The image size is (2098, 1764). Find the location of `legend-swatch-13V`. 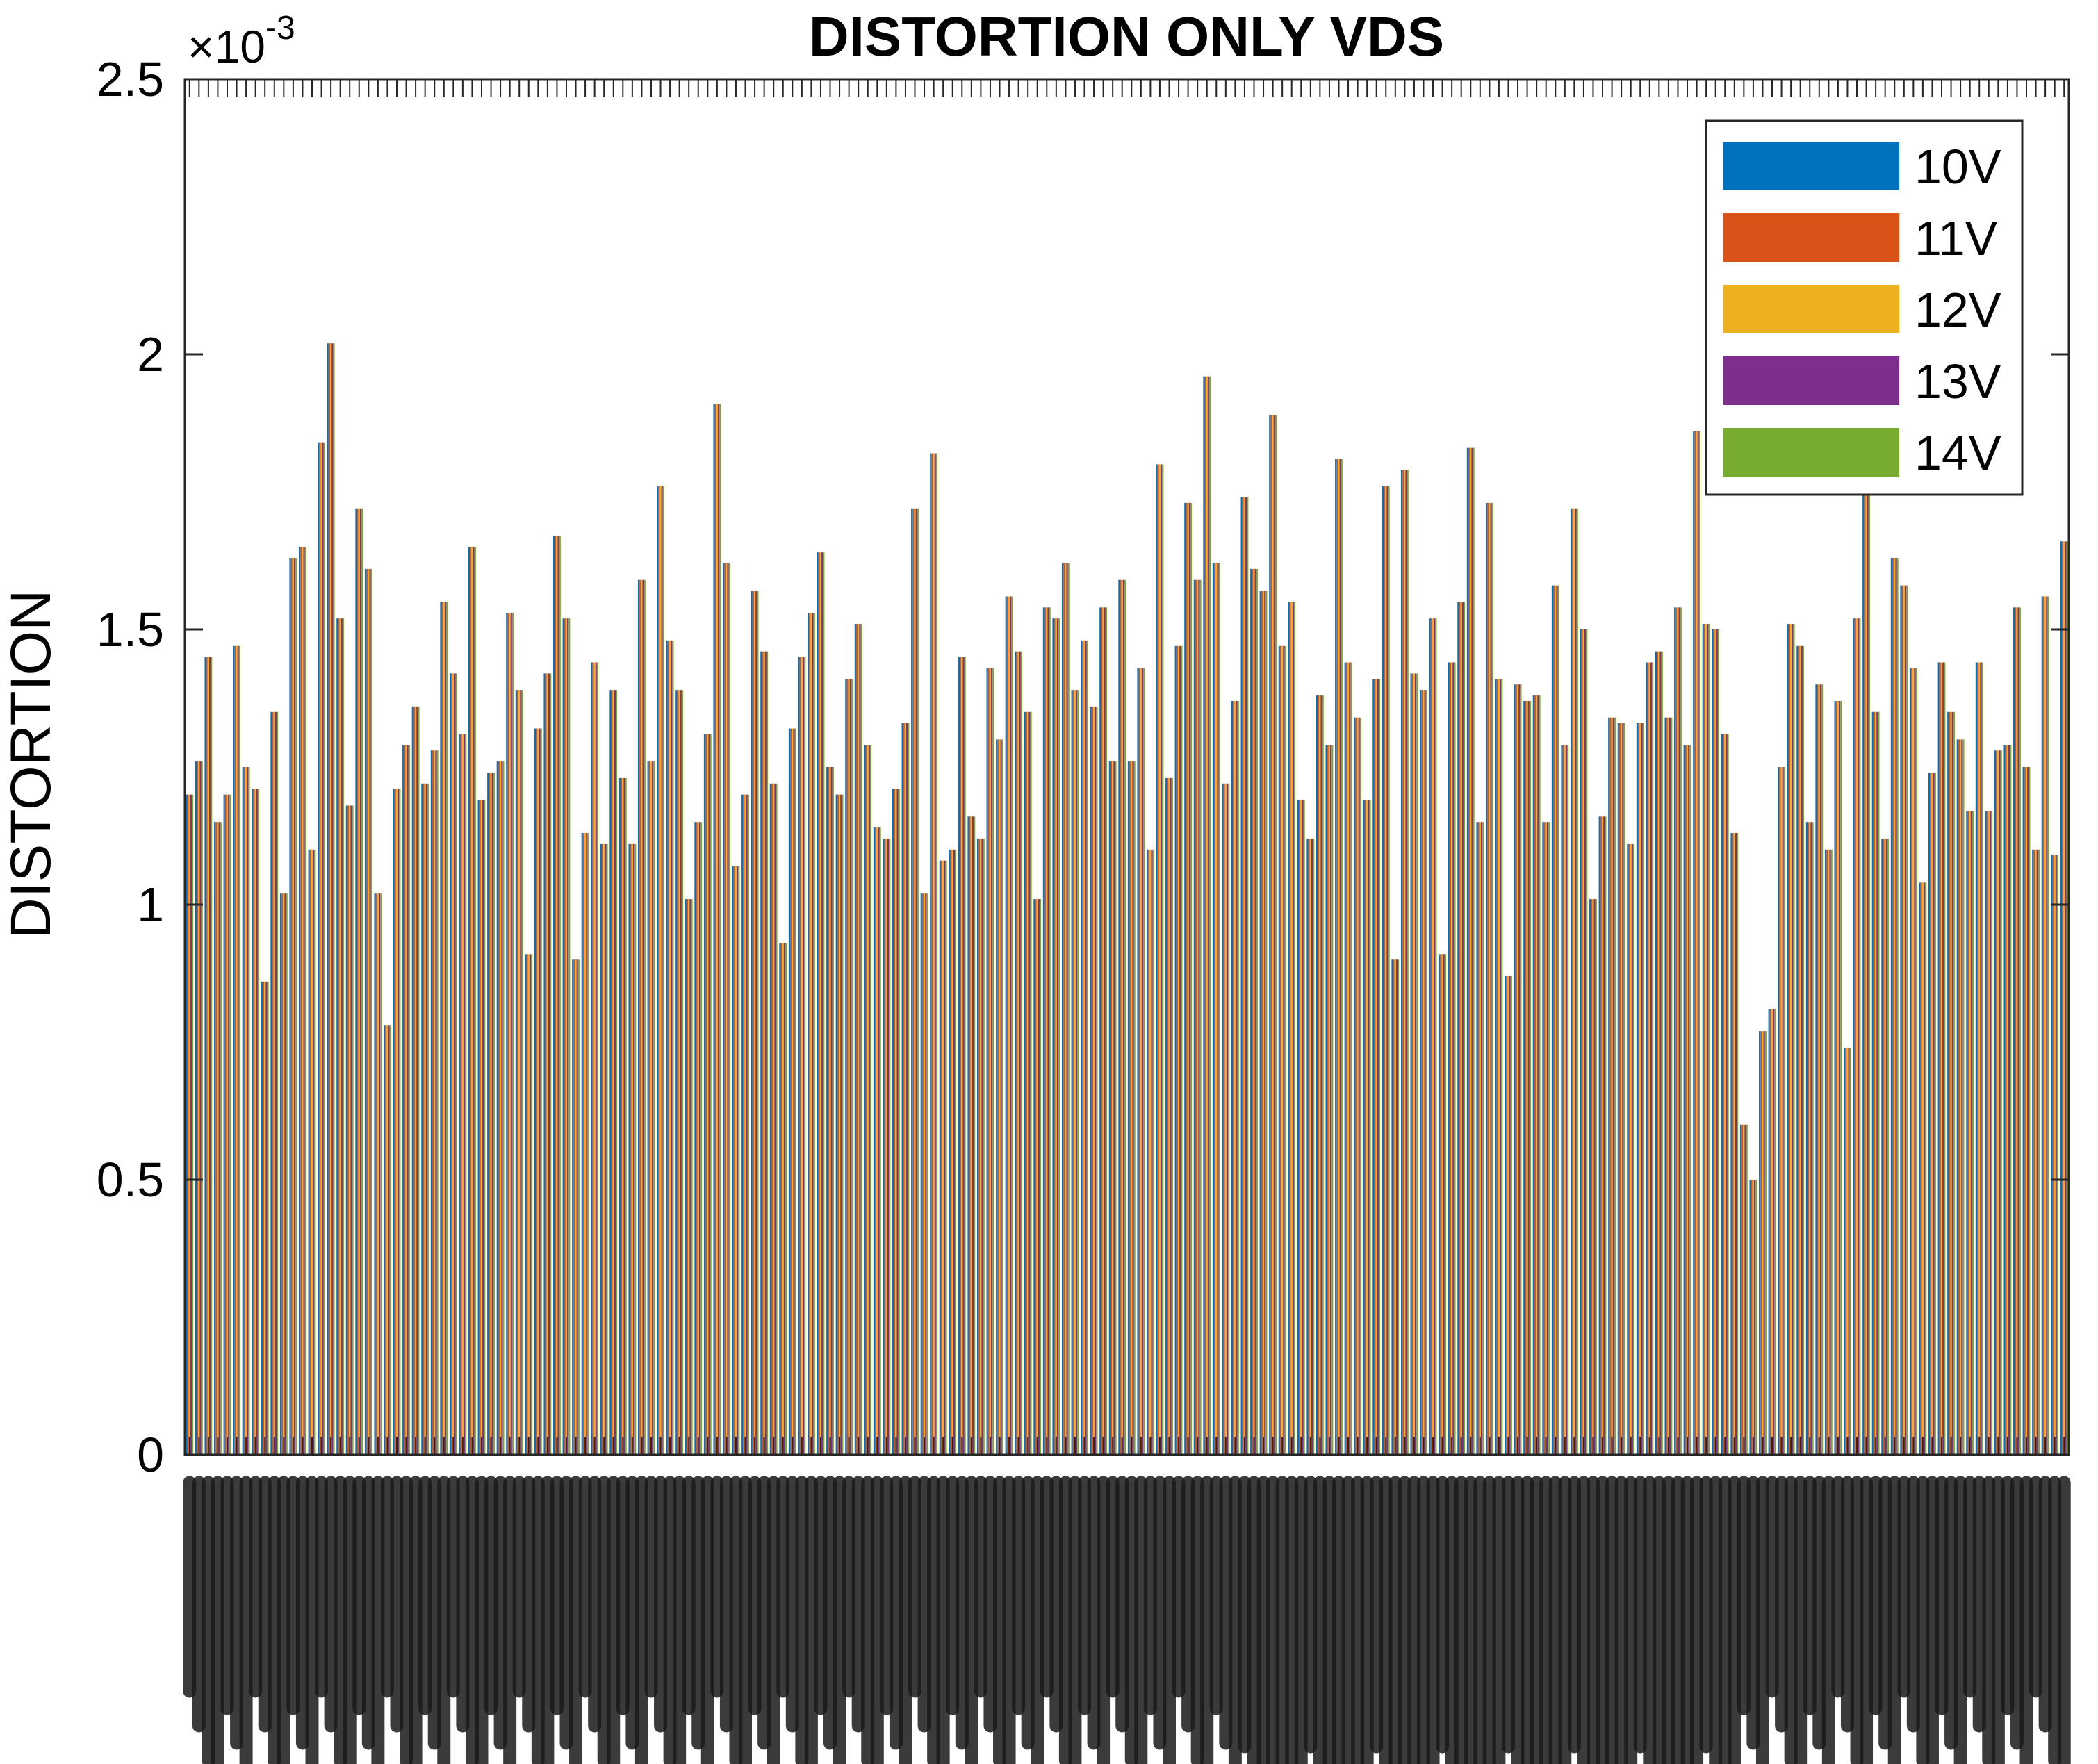

legend-swatch-13V is located at coordinates (1811, 381).